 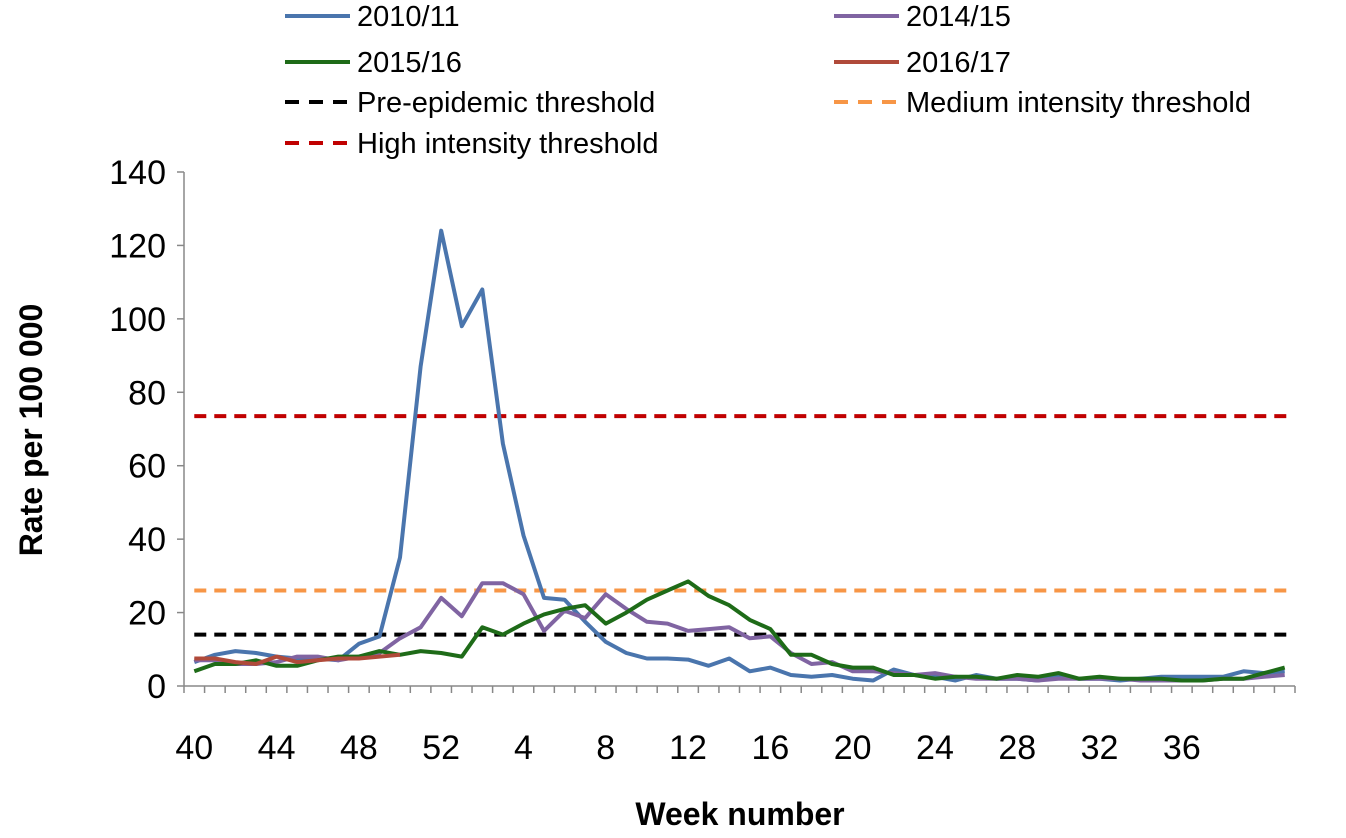 I want to click on x-tick-label: 4, so click(x=523, y=748).